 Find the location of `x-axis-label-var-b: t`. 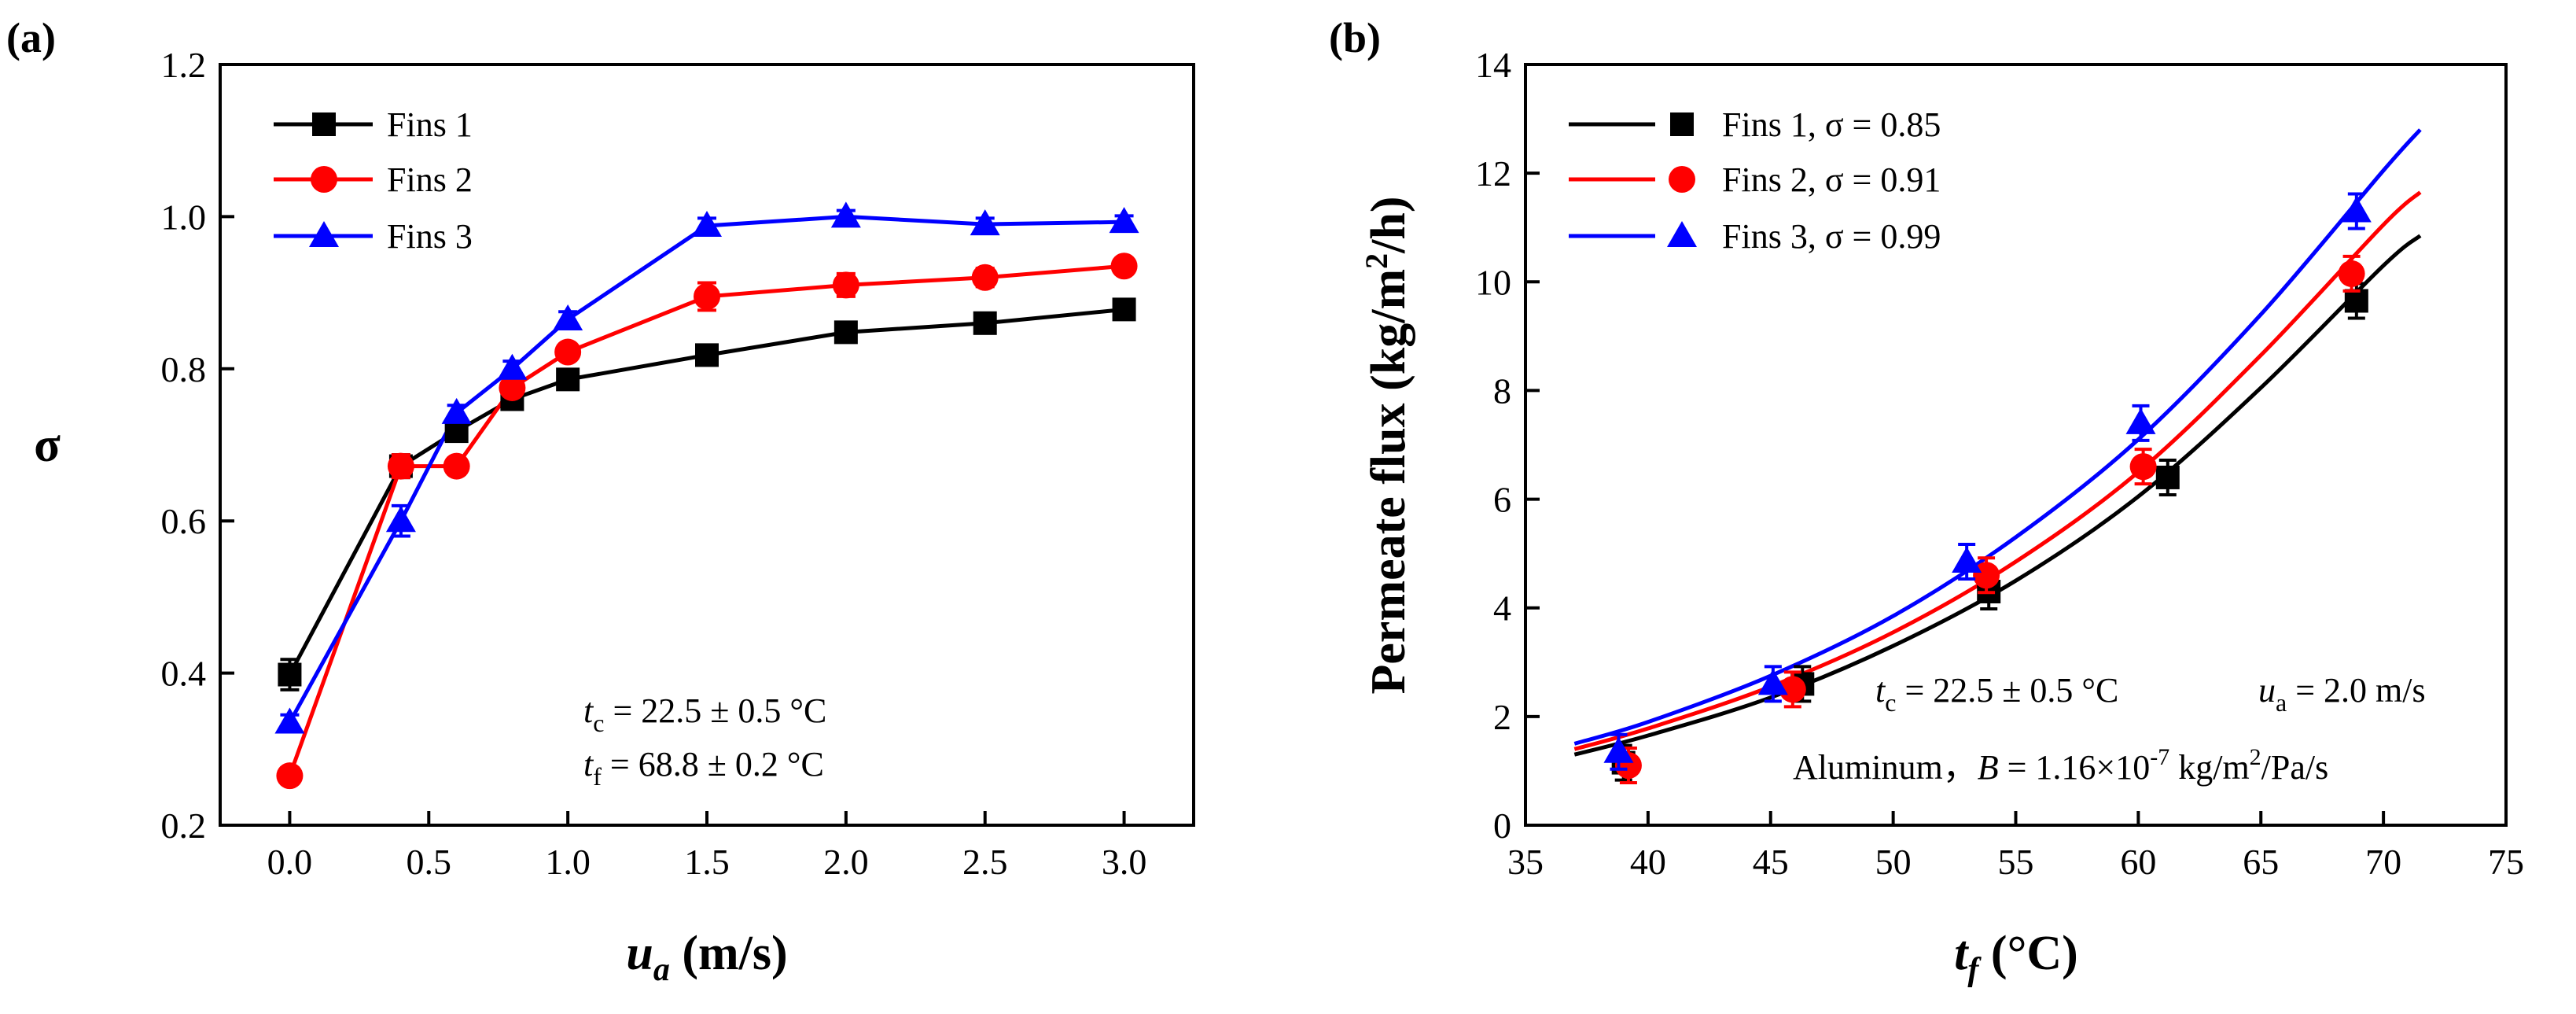

x-axis-label-var-b: t is located at coordinates (1962, 953).